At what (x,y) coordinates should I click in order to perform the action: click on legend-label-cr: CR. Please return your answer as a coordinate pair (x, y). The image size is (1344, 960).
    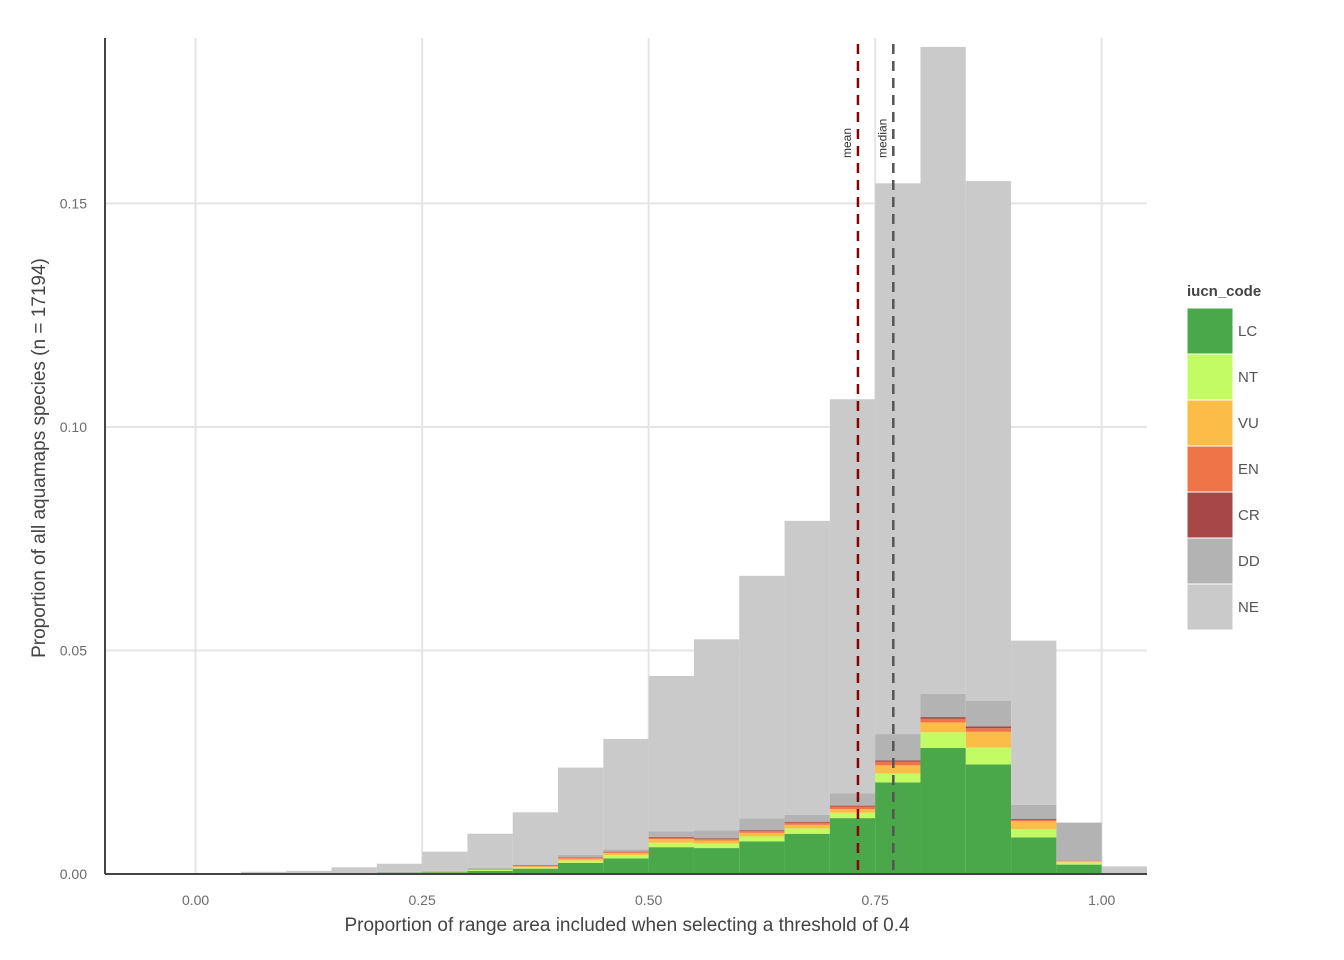
    Looking at the image, I should click on (1249, 515).